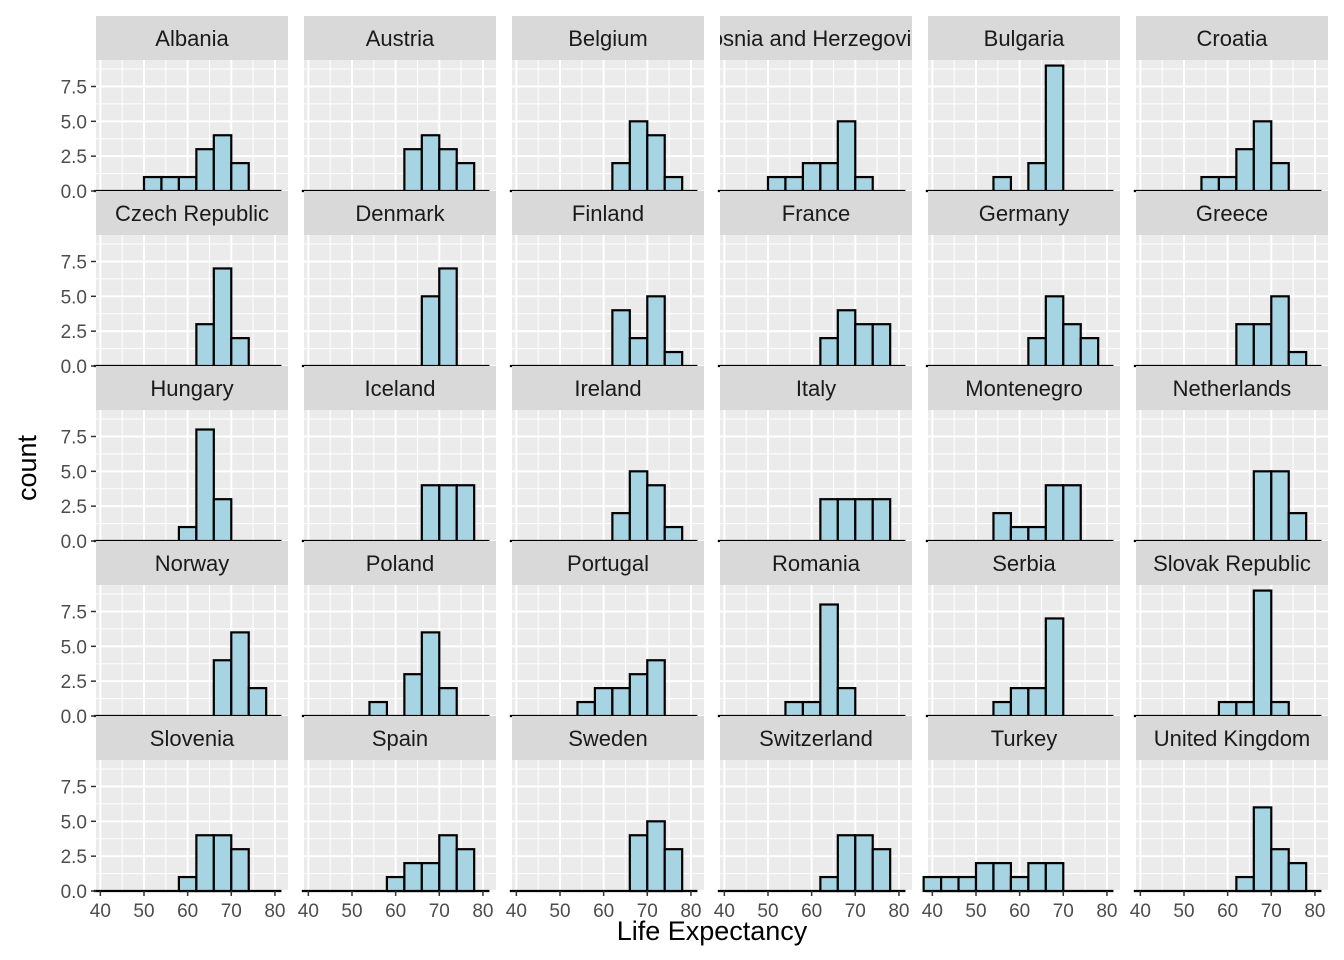  I want to click on facet-strip-label: Sweden, so click(608, 738).